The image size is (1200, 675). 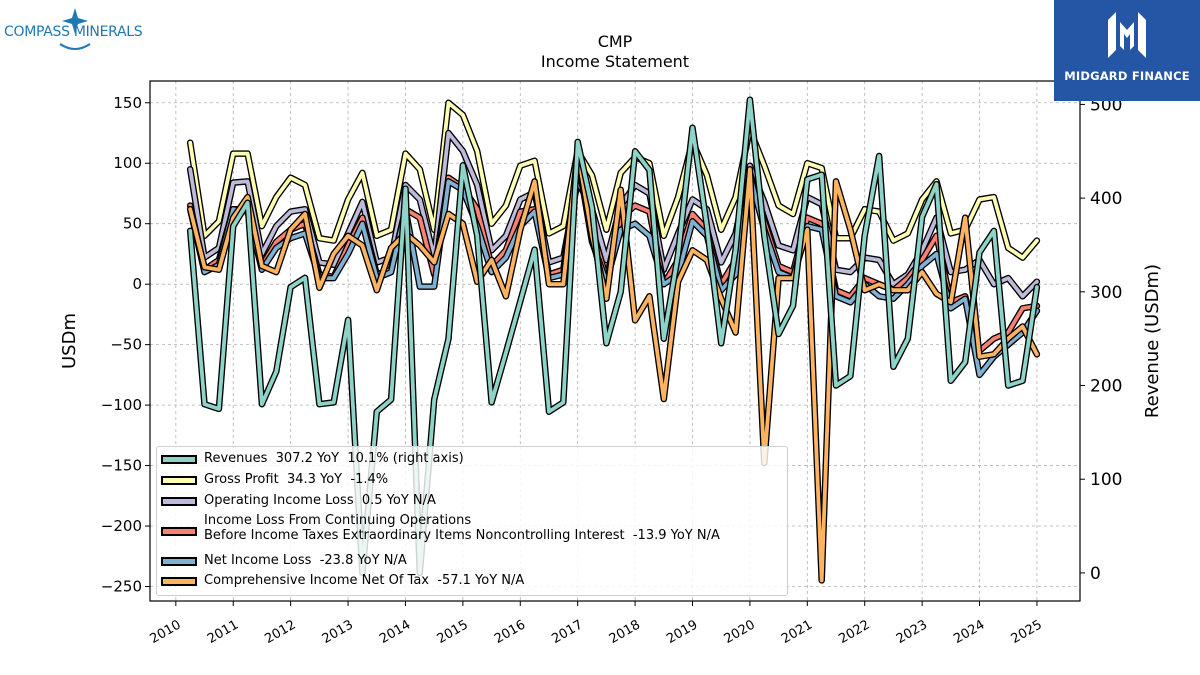 I want to click on compass-star-icon, so click(x=75, y=29).